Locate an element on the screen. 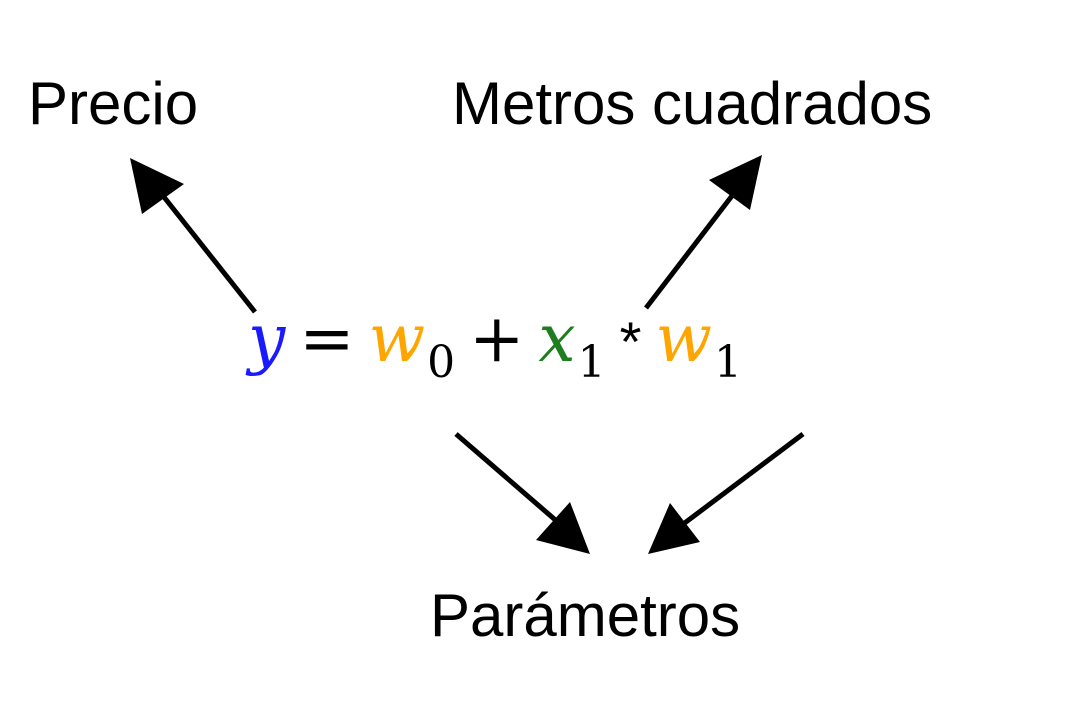 The width and height of the screenshot is (1072, 706). eq-times: * is located at coordinates (630, 341).